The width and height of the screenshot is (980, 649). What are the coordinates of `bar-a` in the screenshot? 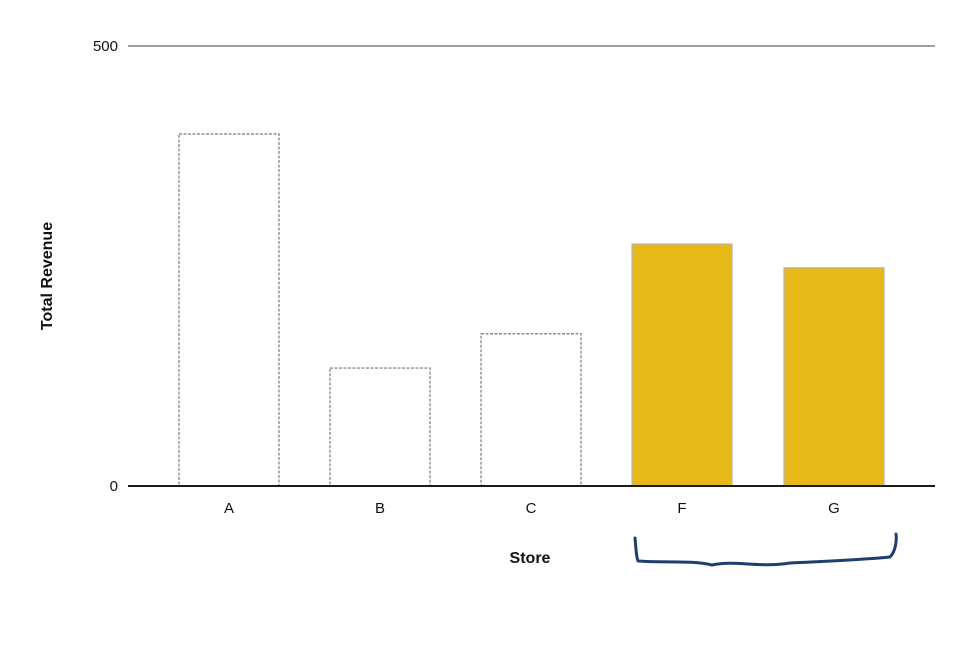 It's located at (229, 310).